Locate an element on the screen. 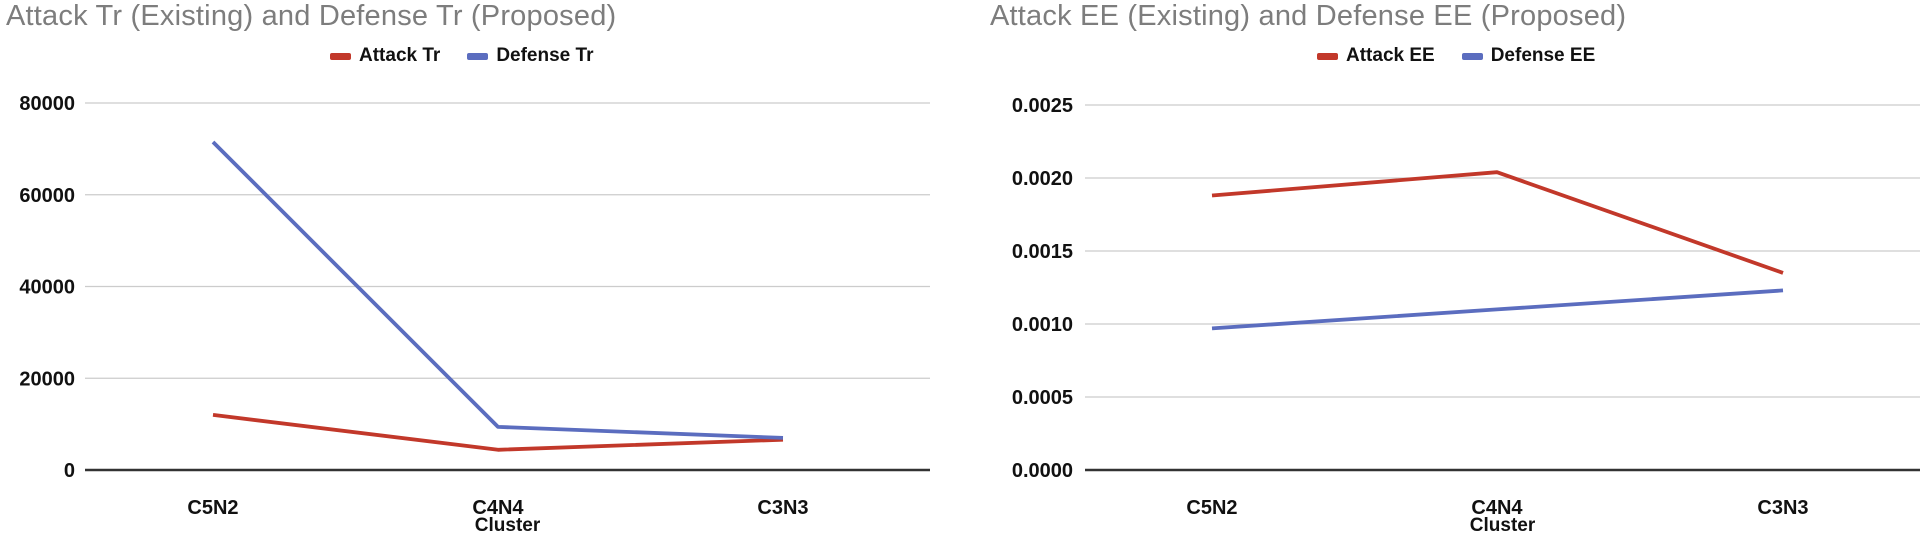 This screenshot has width=1930, height=537. legend-item-defense-tr: Defense Tr is located at coordinates (530, 56).